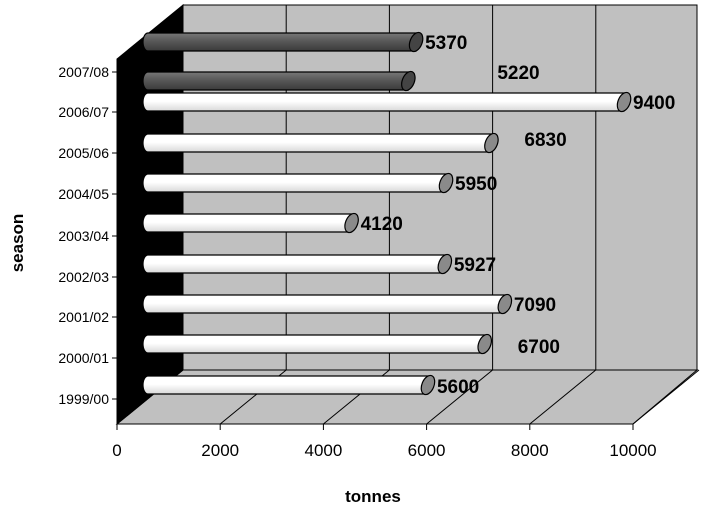 The height and width of the screenshot is (509, 718). I want to click on y-tick-label: 2007/08, so click(83, 72).